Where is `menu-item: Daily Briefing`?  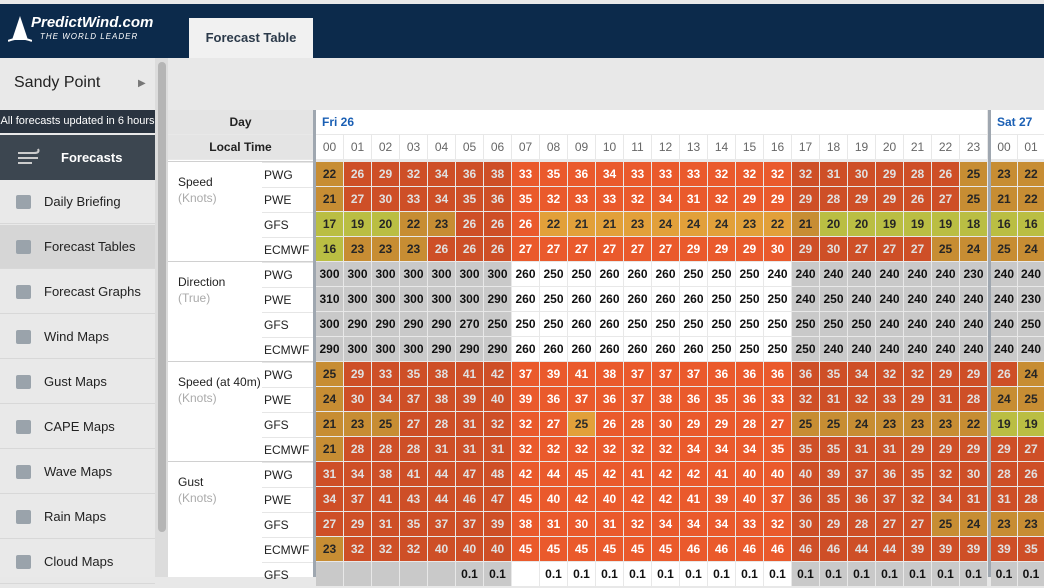
menu-item: Daily Briefing is located at coordinates (77, 202).